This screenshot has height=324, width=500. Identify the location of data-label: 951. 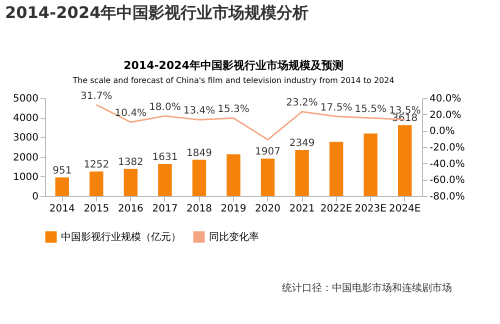
(62, 170).